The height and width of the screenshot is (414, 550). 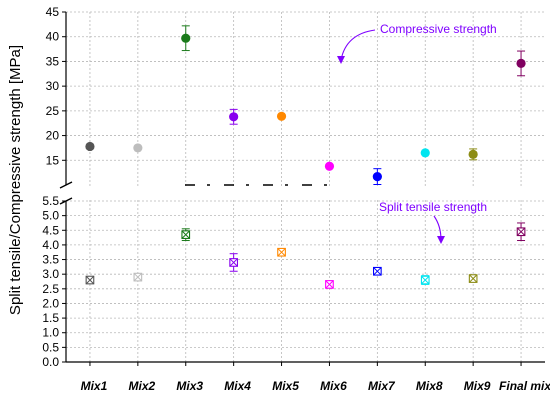 I want to click on x-tick-label: Mix3, so click(x=189, y=386).